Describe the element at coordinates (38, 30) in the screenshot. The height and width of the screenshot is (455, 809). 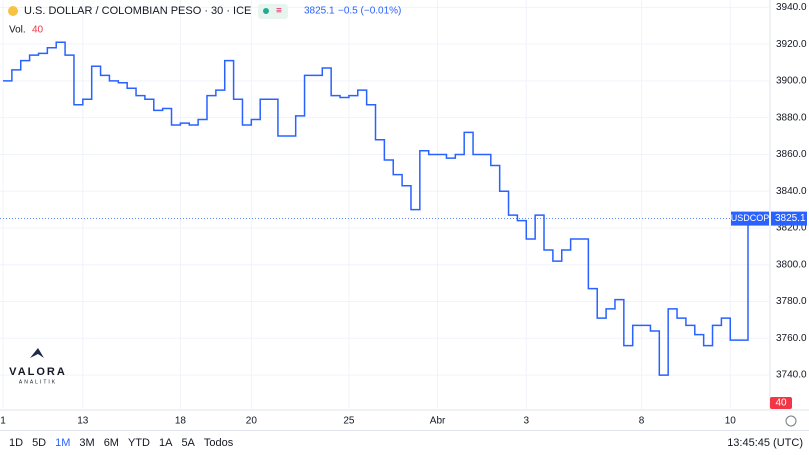
I see `volume-value: 40` at that location.